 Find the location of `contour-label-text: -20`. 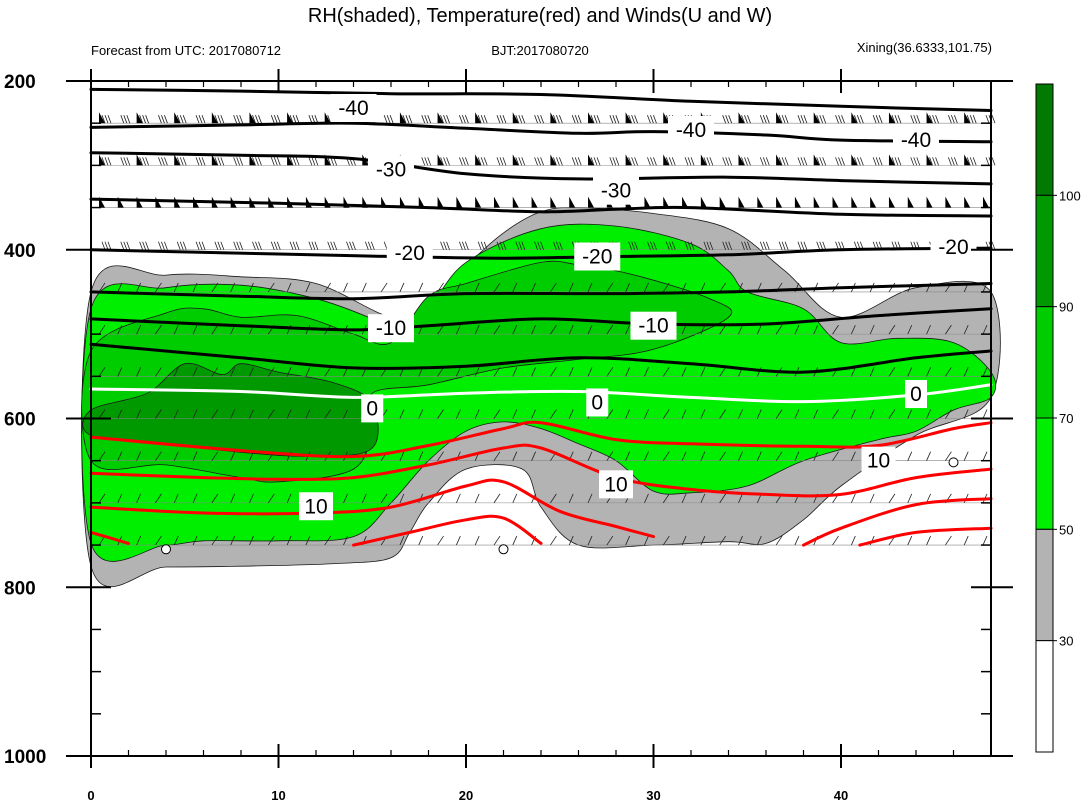

contour-label-text: -20 is located at coordinates (410, 253).